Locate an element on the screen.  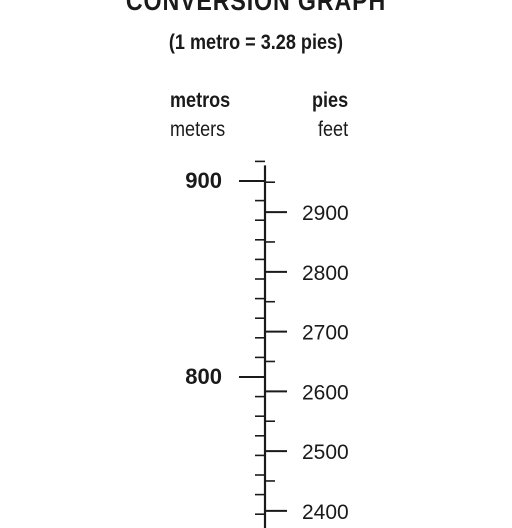
feet-tick-label: 2500 is located at coordinates (325, 452).